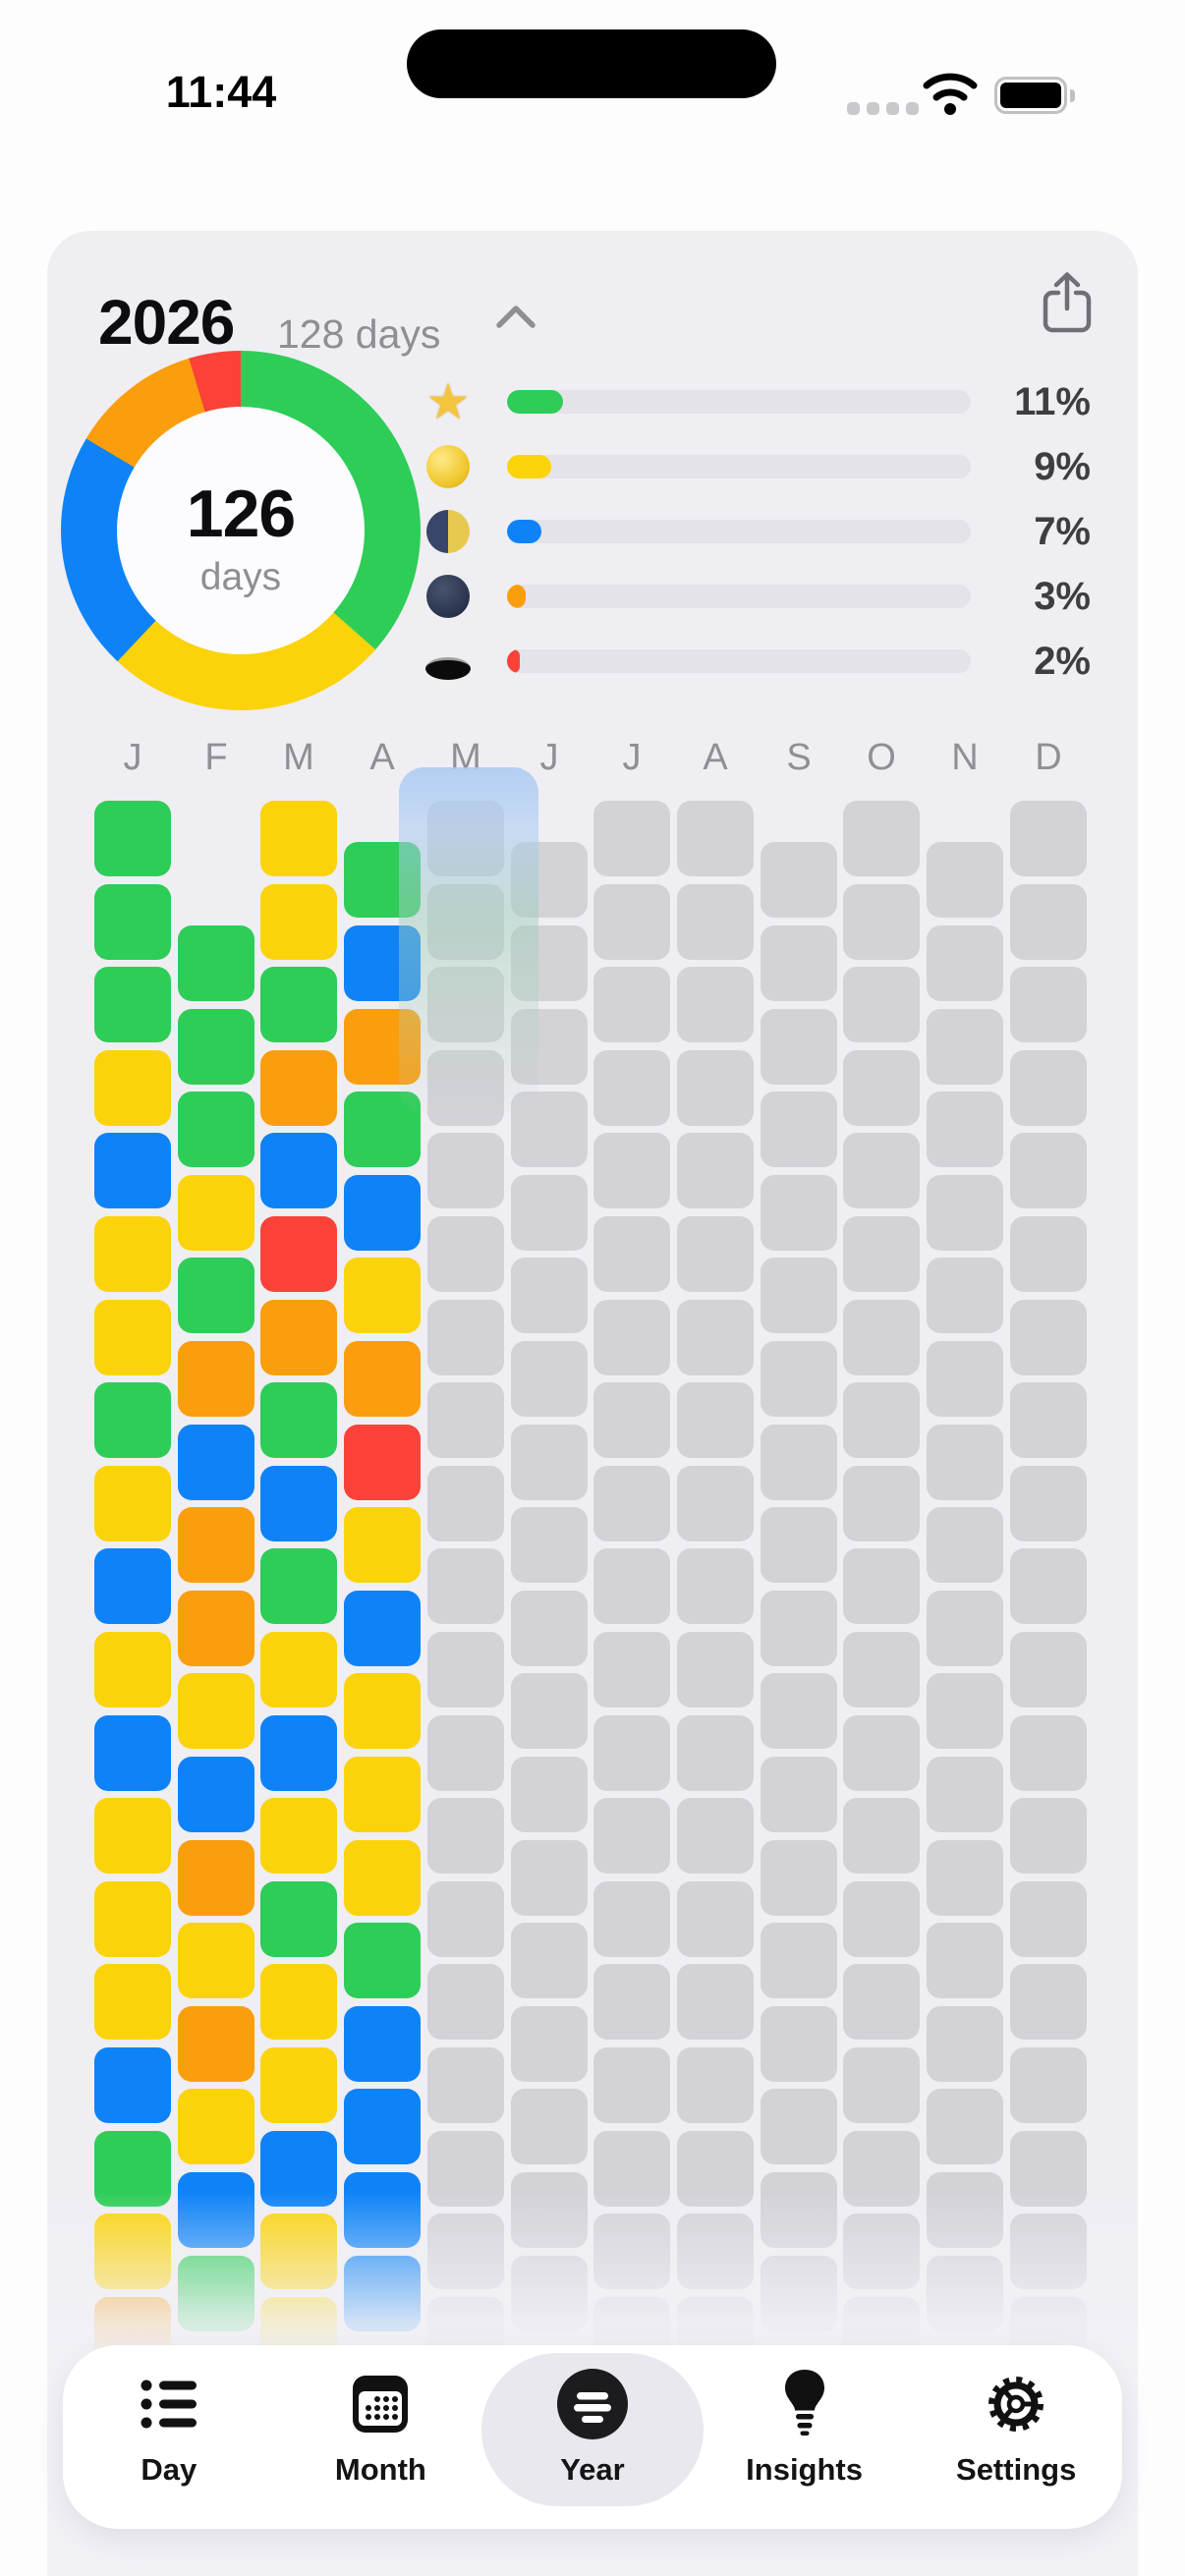 This screenshot has width=1185, height=2576. What do you see at coordinates (169, 2437) in the screenshot?
I see `tab-day: Day` at bounding box center [169, 2437].